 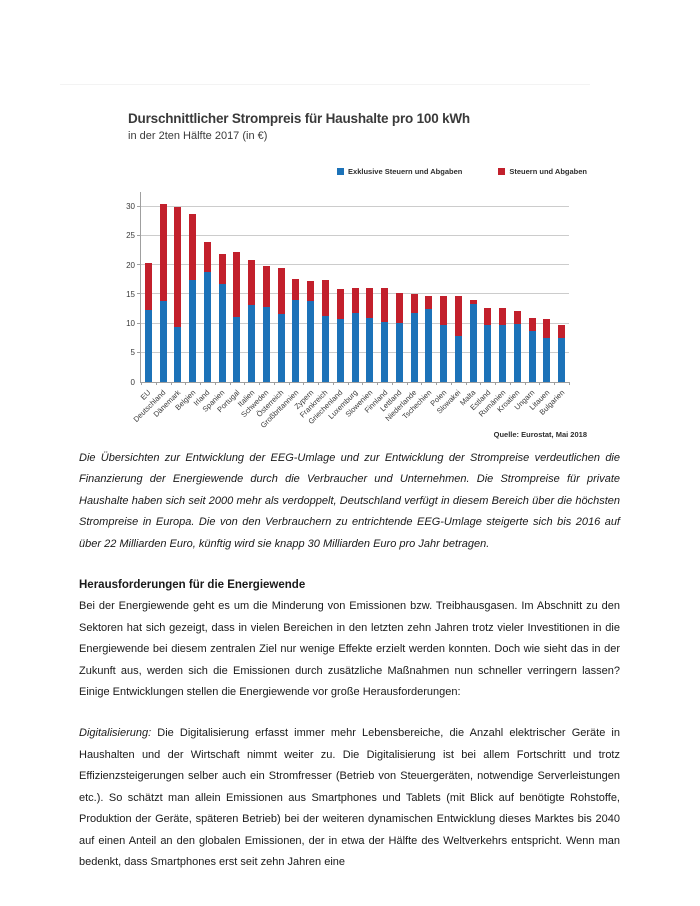 I want to click on bar-steuern-Litauen, so click(x=547, y=328).